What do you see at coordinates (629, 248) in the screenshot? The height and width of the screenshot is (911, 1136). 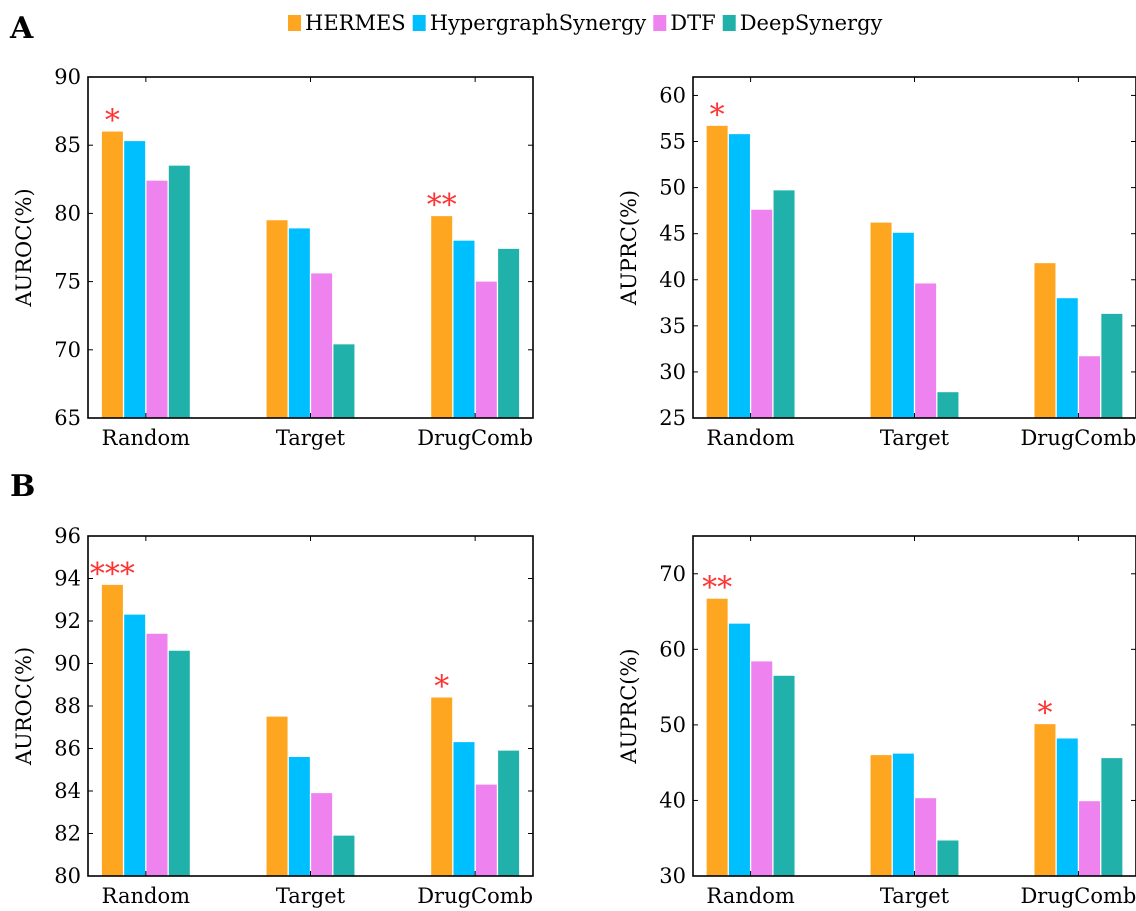 I see `y-axis-label: AUPRC(%)` at bounding box center [629, 248].